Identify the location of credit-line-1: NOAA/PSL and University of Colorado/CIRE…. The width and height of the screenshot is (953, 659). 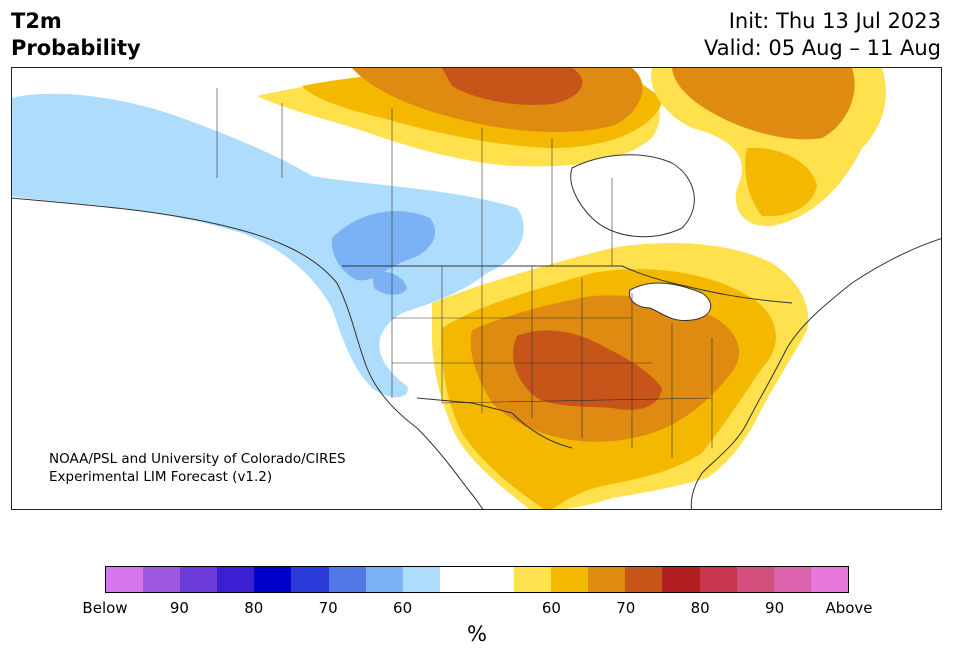
(197, 459).